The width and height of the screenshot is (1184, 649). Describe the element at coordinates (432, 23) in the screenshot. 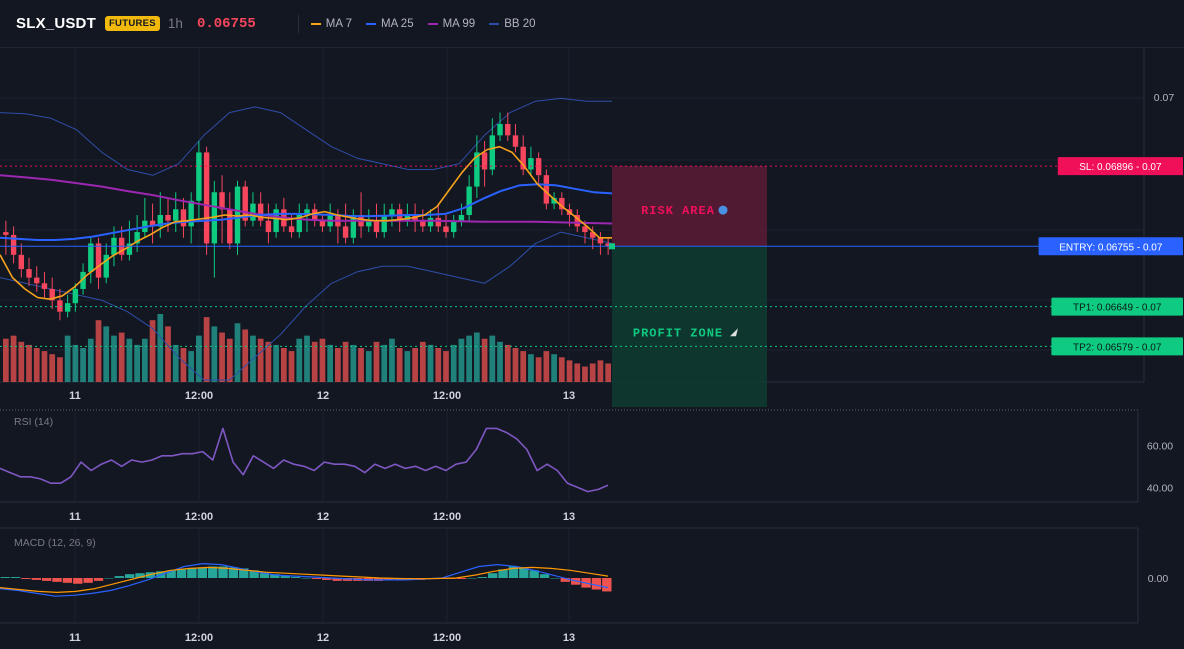

I see `legend-ma99-swatch` at that location.